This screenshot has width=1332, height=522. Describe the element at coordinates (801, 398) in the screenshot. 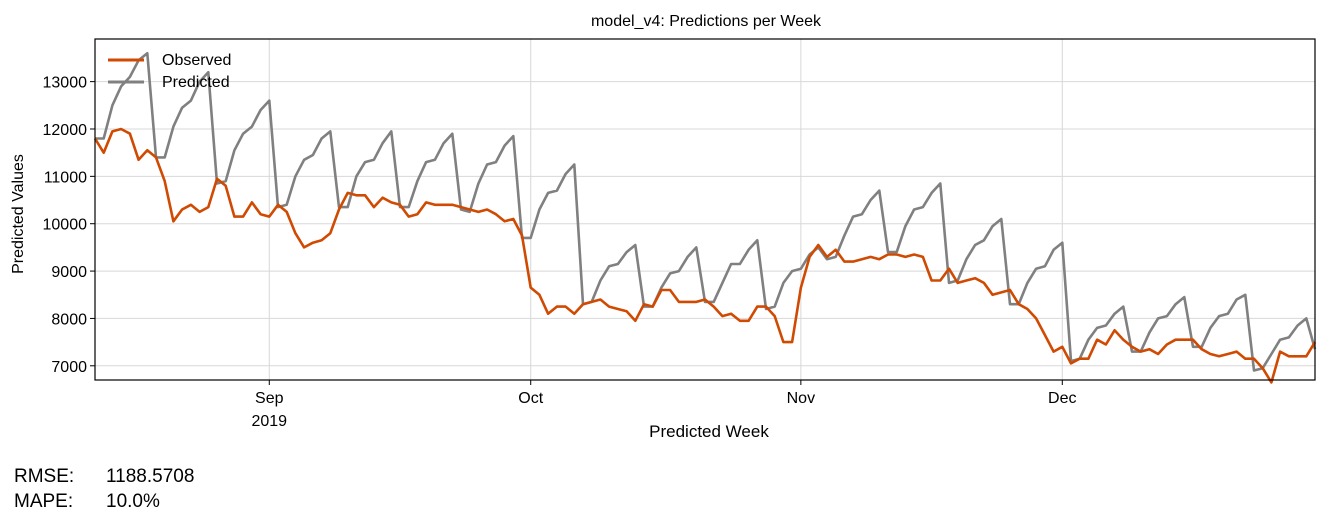

I see `x-tick-label: Nov` at that location.